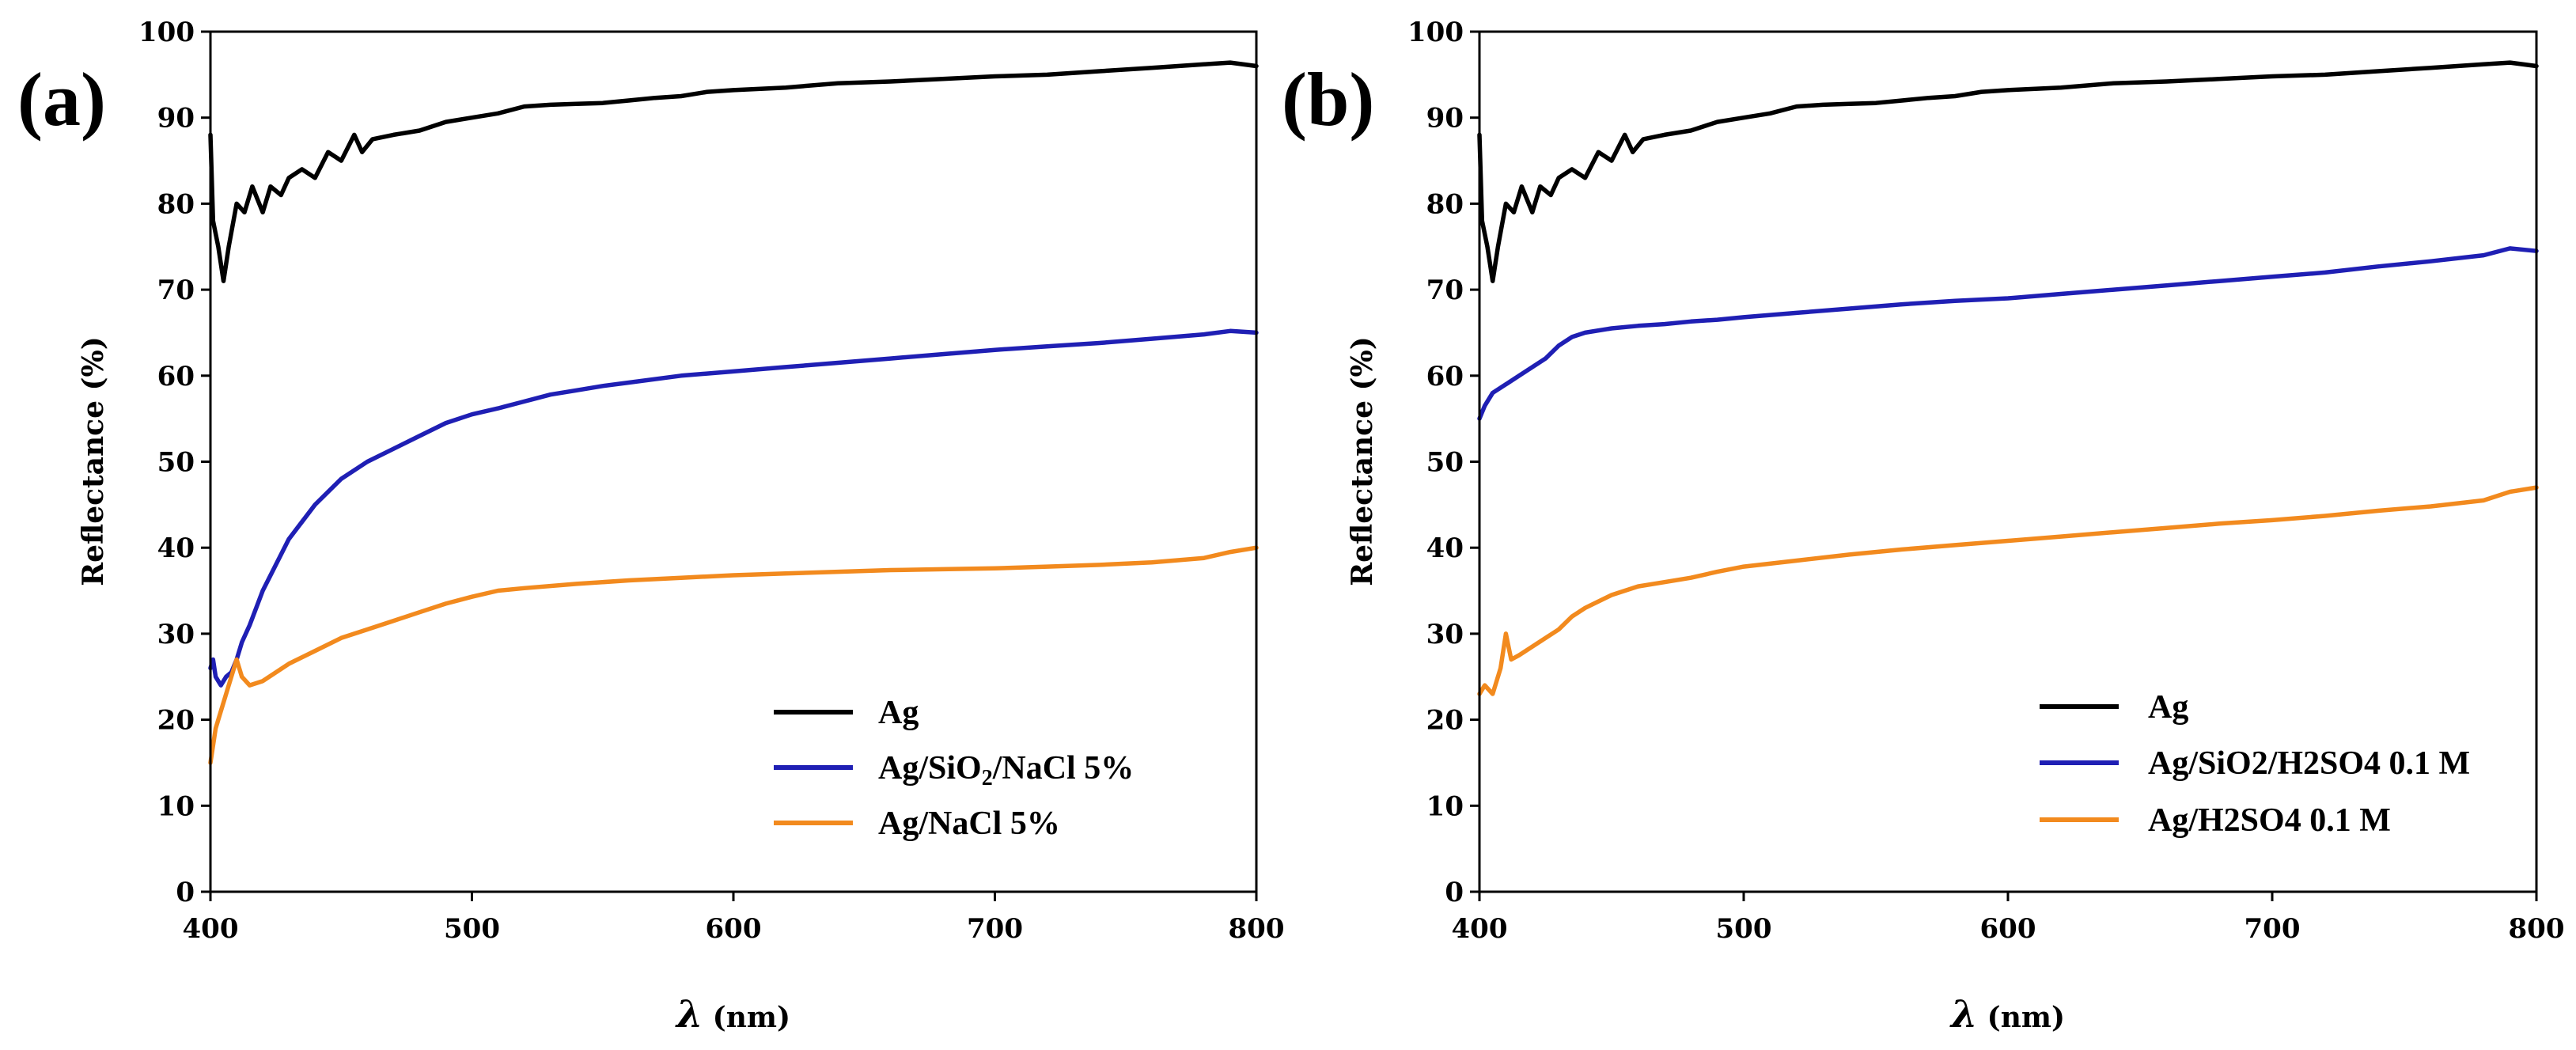  I want to click on legend-b: Ag Ag/SiO2/H2SO4 0.1 M Ag/H2SO4 0.1 M, so click(2255, 764).